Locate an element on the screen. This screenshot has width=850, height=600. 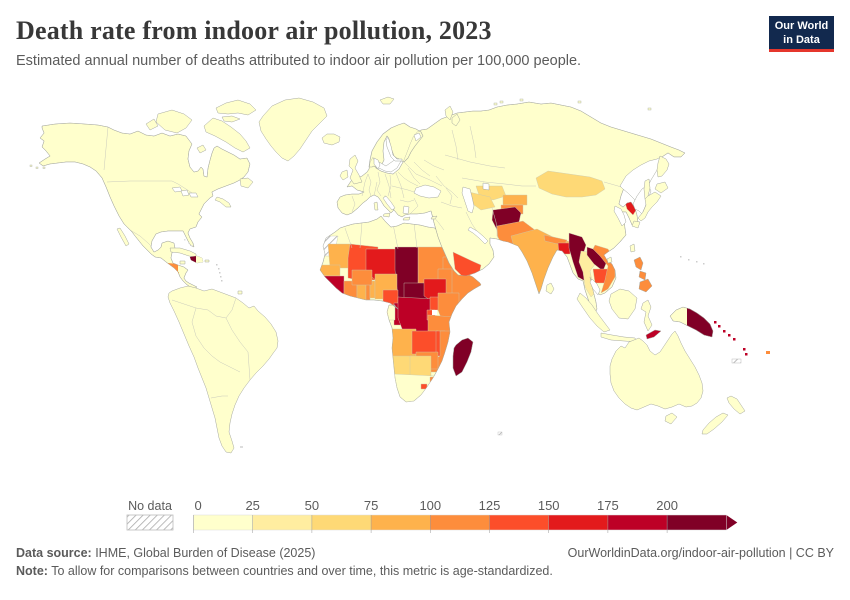
svg-text: 150 is located at coordinates (549, 505).